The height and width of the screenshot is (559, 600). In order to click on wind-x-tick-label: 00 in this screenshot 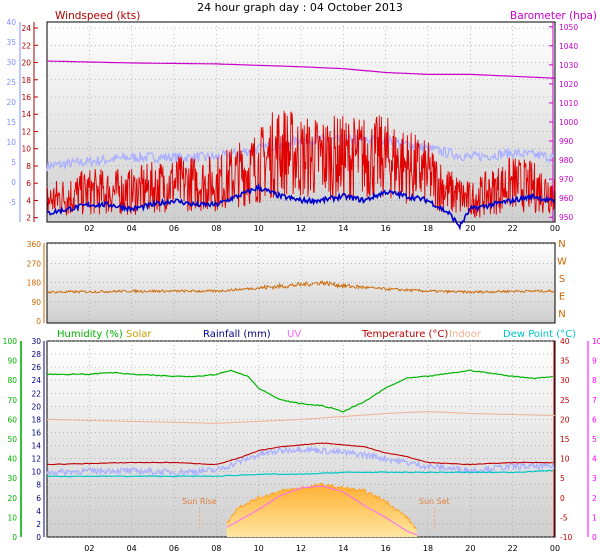, I will do `click(555, 228)`.